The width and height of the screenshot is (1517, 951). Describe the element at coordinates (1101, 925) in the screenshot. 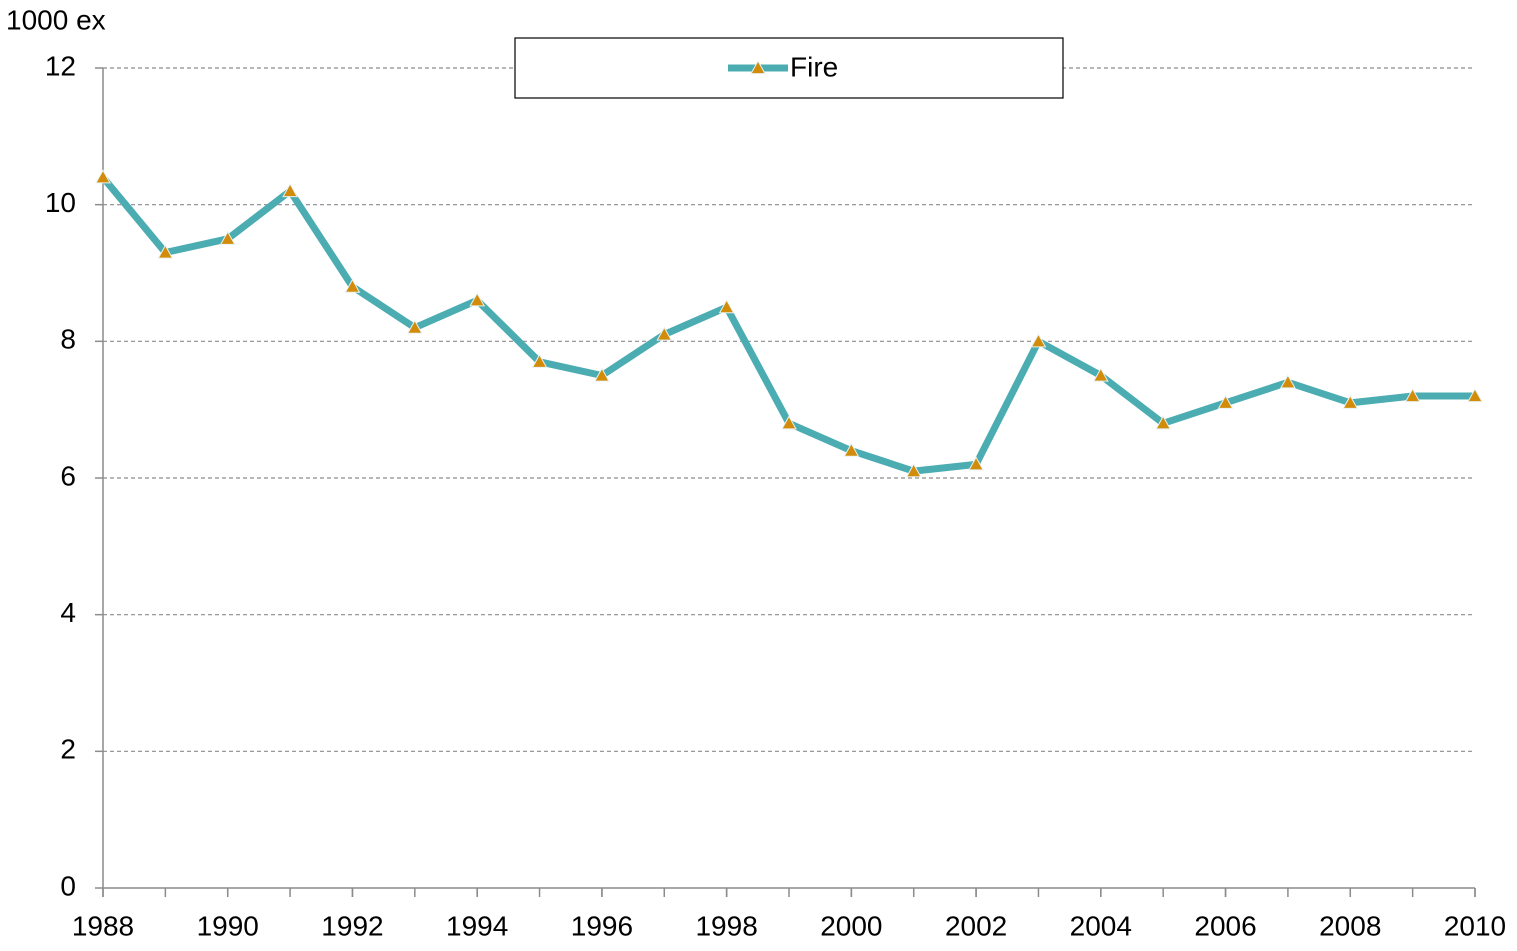

I see `x-tick-label: 2004` at that location.